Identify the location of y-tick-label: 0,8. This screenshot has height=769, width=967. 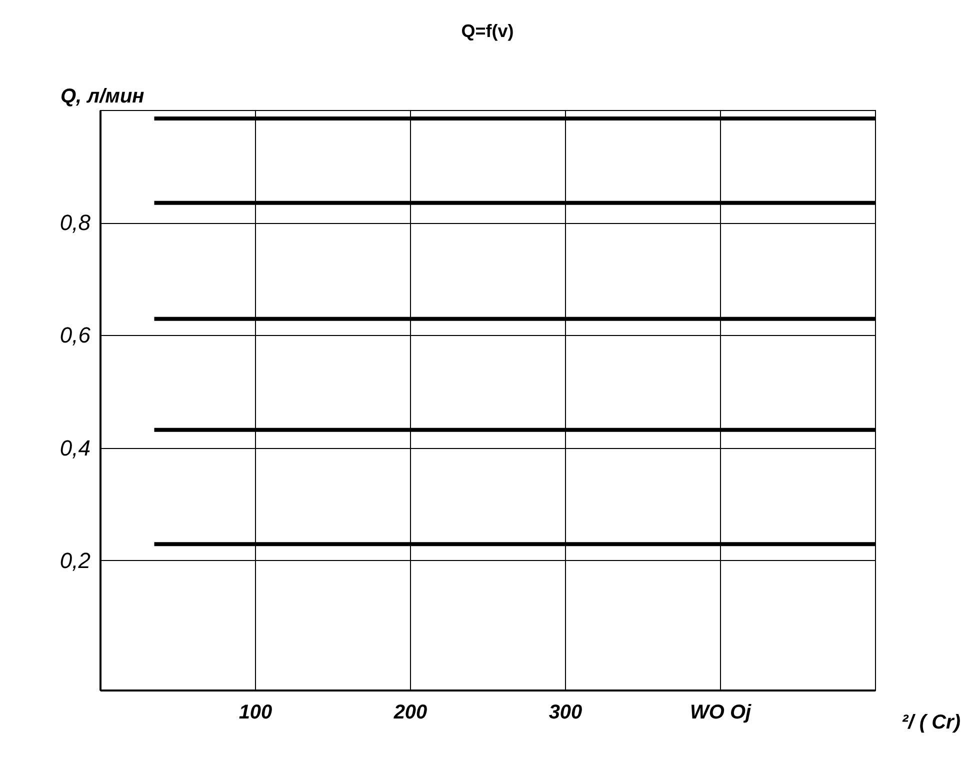
(76, 223).